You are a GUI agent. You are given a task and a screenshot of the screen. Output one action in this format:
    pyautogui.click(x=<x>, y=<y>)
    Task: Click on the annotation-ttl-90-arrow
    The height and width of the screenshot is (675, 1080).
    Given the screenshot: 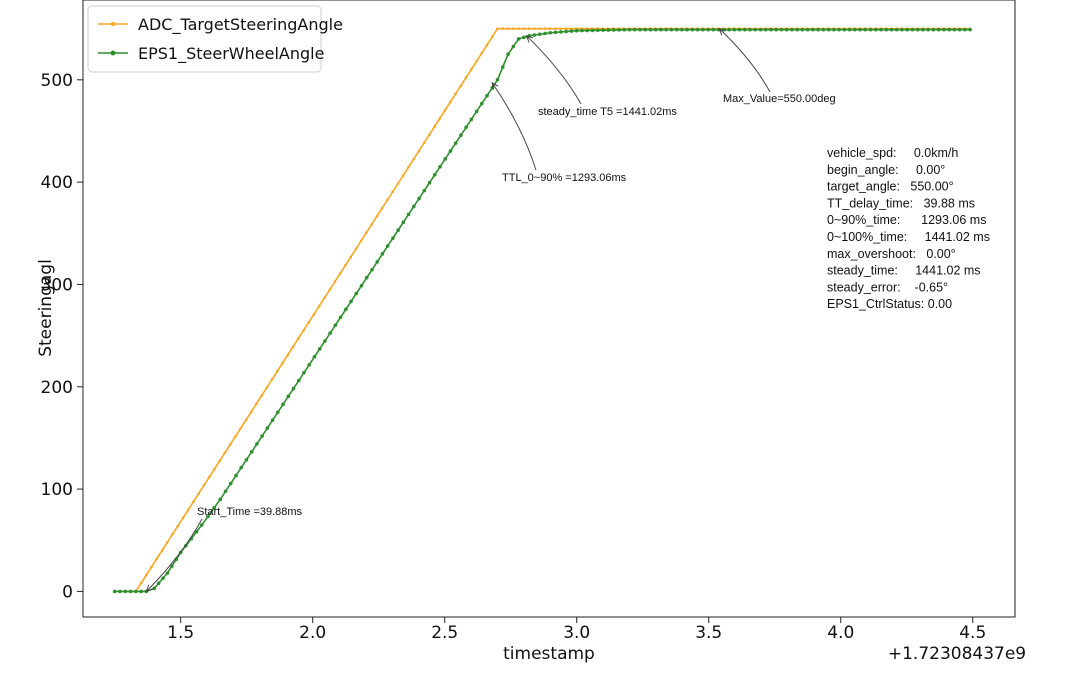 What is the action you would take?
    pyautogui.click(x=514, y=126)
    